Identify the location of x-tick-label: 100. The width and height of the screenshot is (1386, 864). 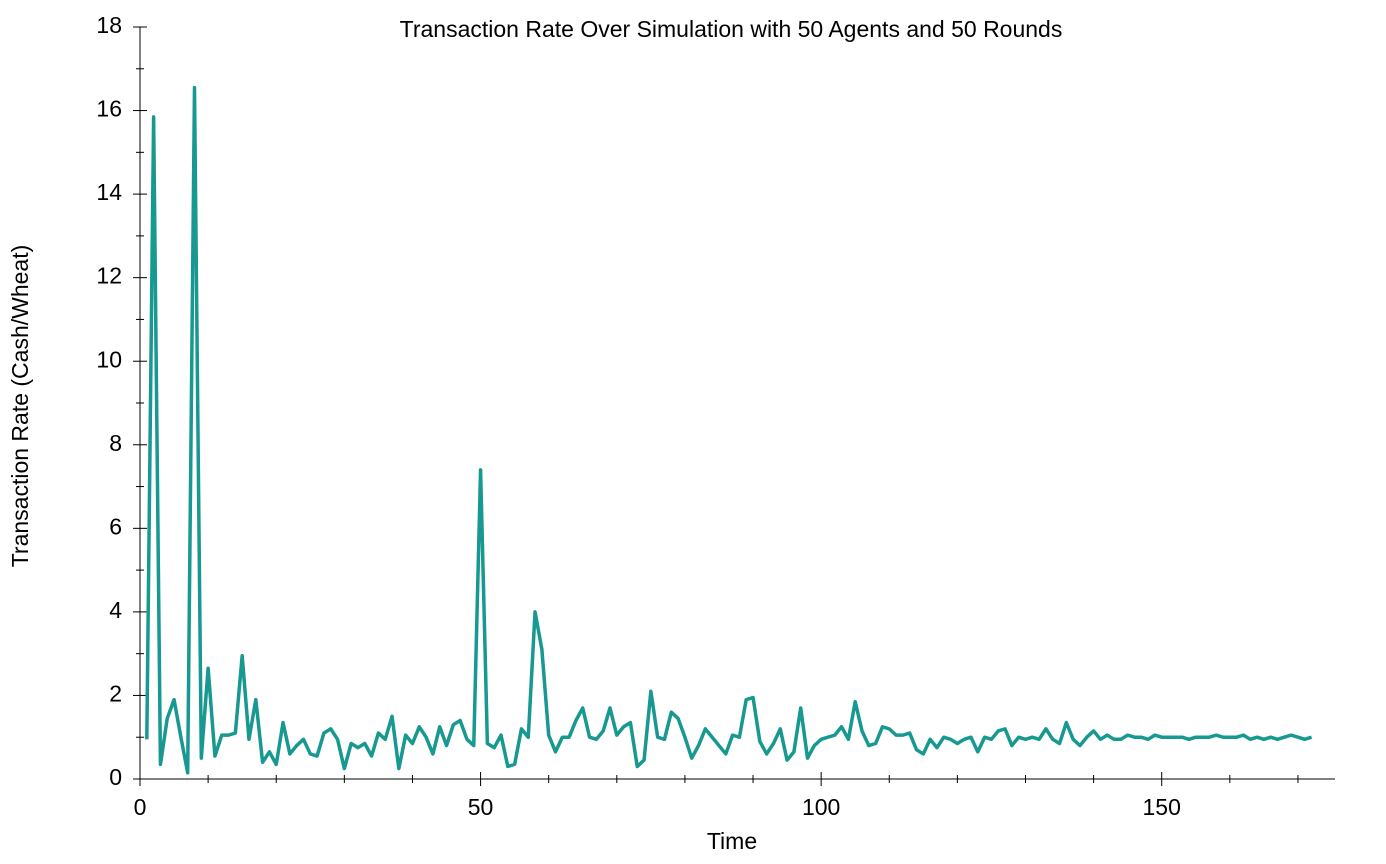
(821, 807).